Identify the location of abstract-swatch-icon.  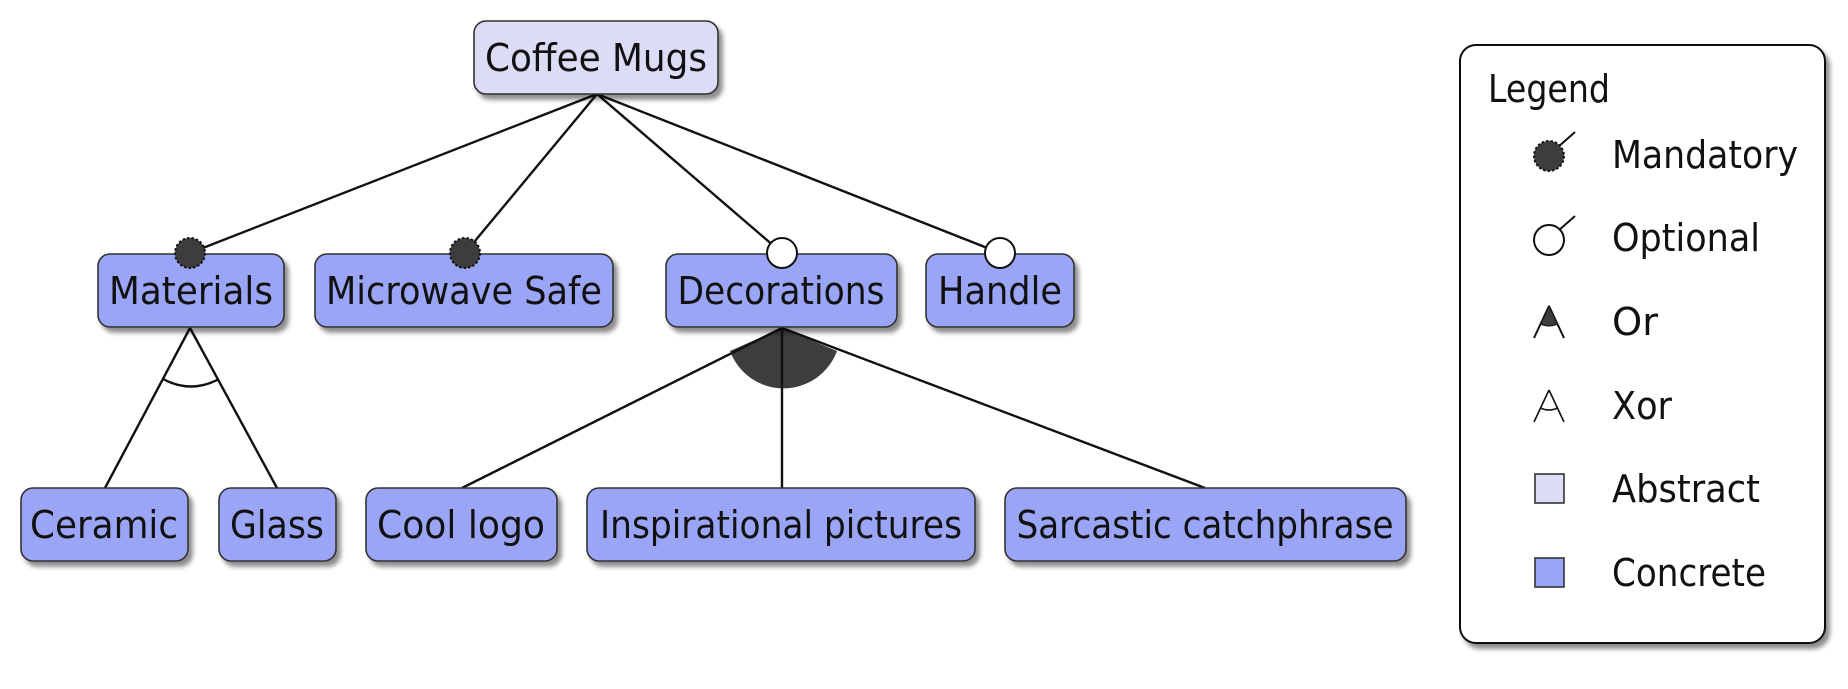
(1549, 488).